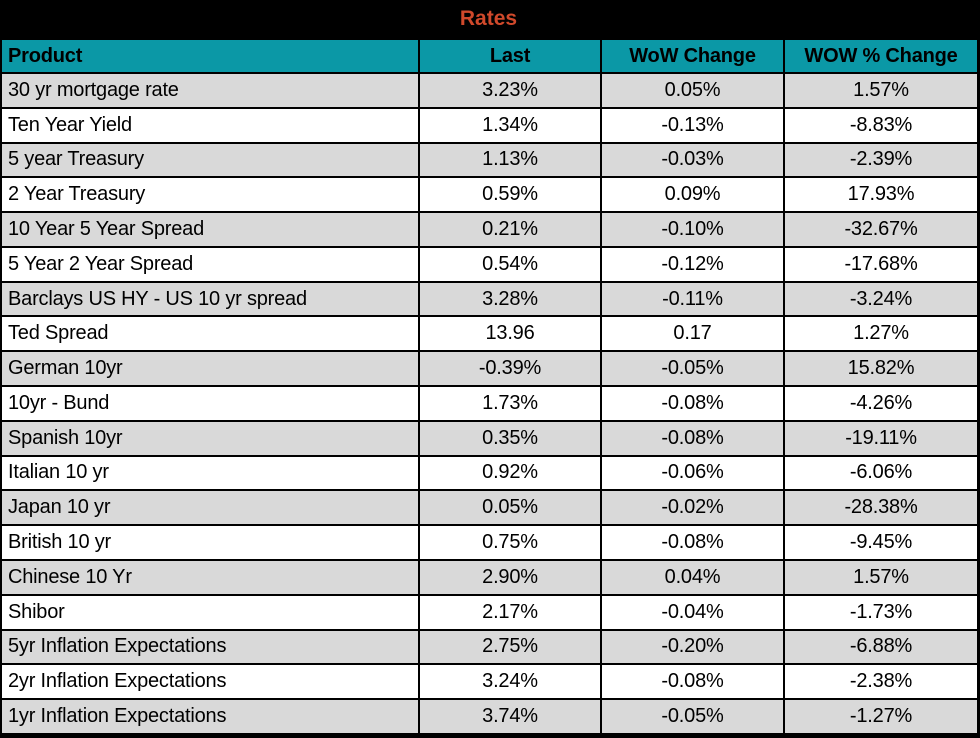  Describe the element at coordinates (692, 125) in the screenshot. I see `wow-change-cell: -0.13%` at that location.